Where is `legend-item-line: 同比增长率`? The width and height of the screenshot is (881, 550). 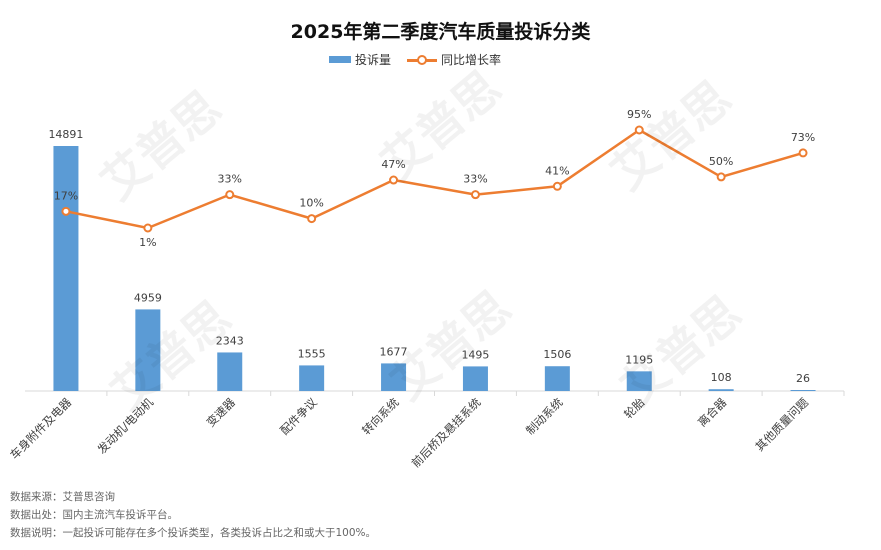 legend-item-line: 同比增长率 is located at coordinates (454, 59).